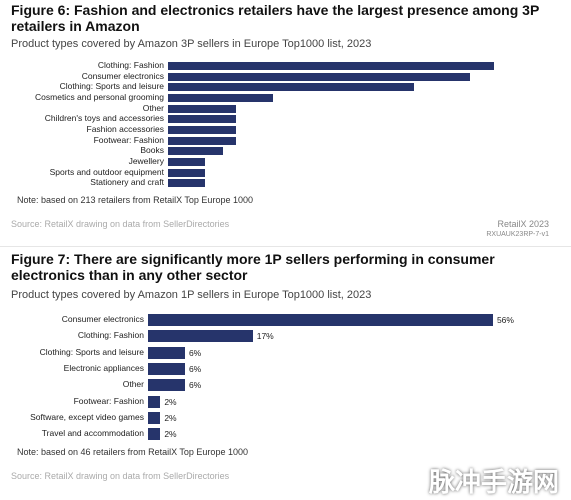 The width and height of the screenshot is (571, 500). Describe the element at coordinates (152, 150) in the screenshot. I see `category-label: Books` at that location.